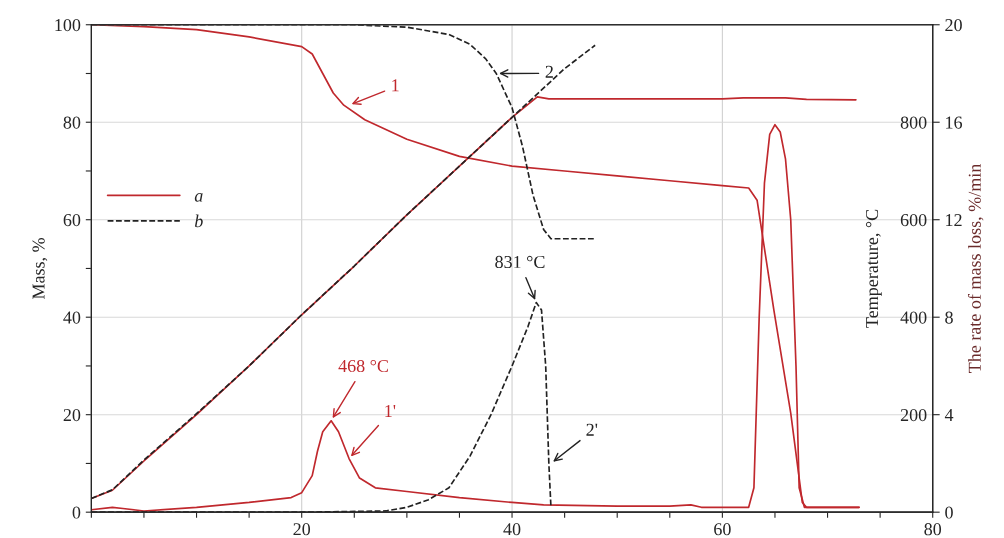 This screenshot has height=538, width=1004. Describe the element at coordinates (913, 317) in the screenshot. I see `y2-tick-label: 400` at that location.